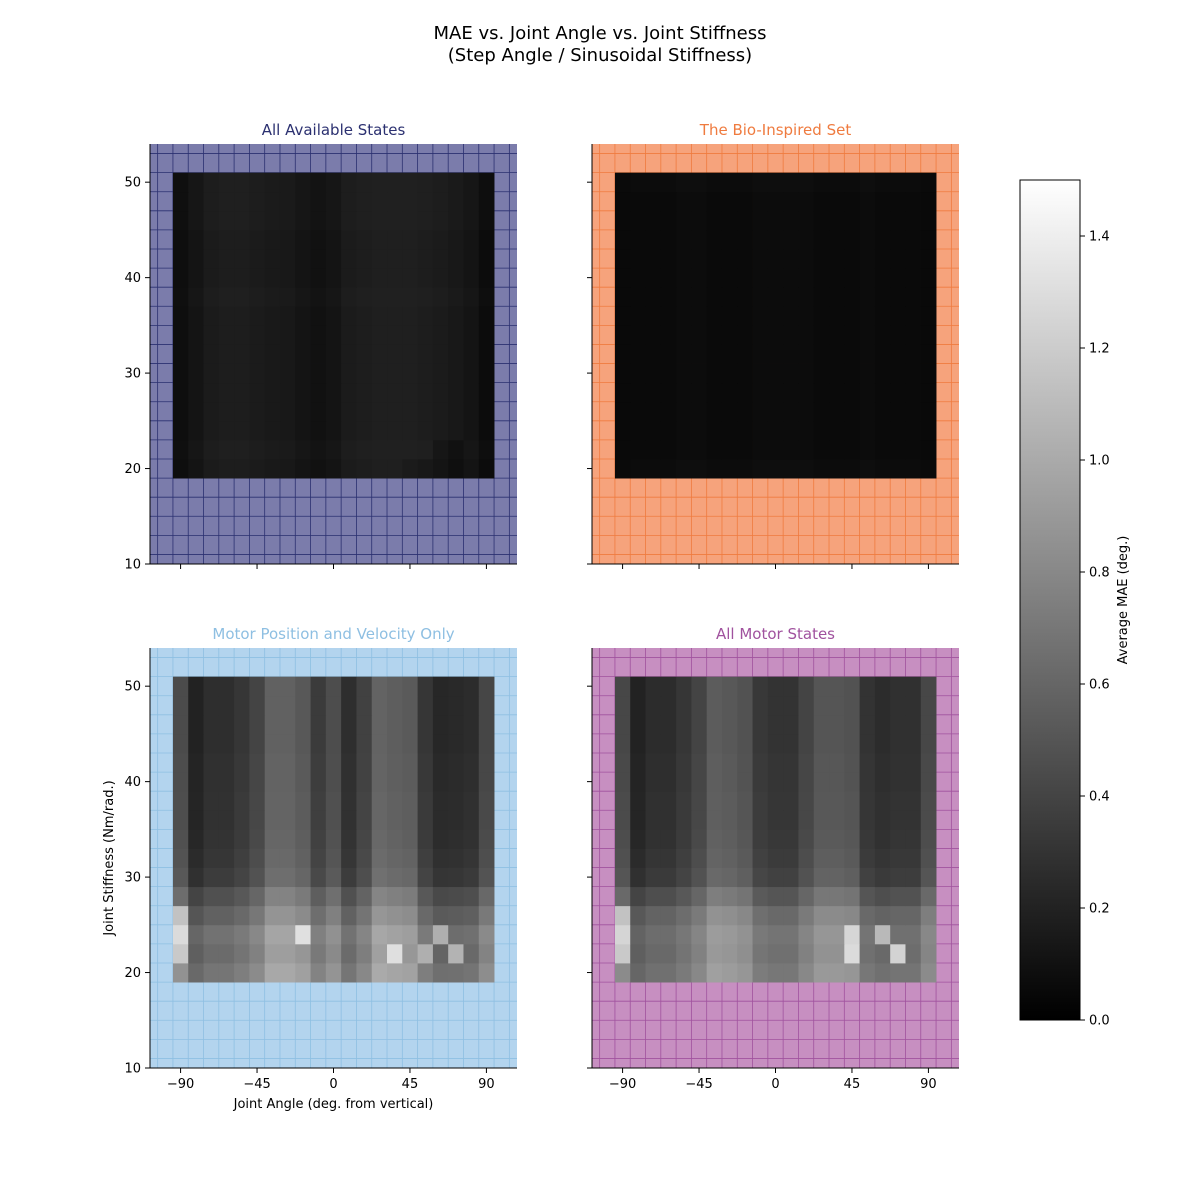 The height and width of the screenshot is (1200, 1200). I want to click on y-tick-label: 50, so click(132, 183).